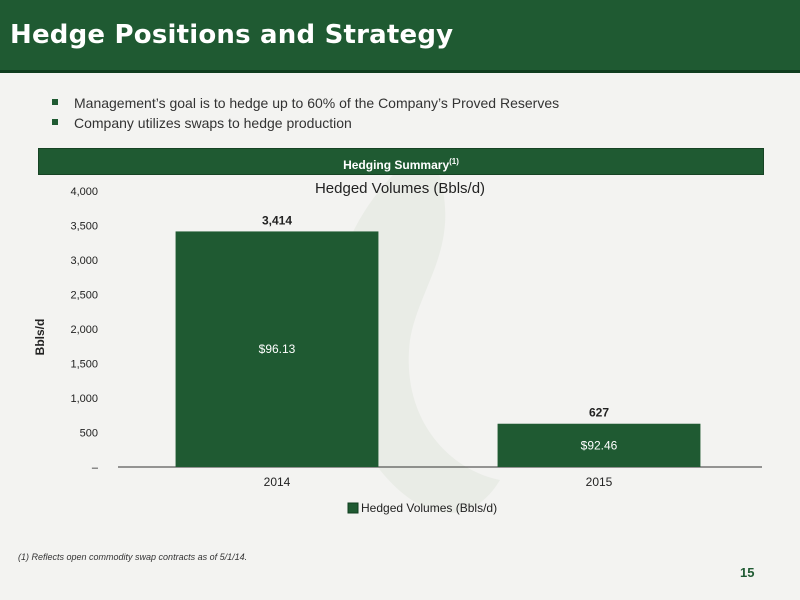  What do you see at coordinates (454, 161) in the screenshot?
I see `footnote-marker: (1)` at bounding box center [454, 161].